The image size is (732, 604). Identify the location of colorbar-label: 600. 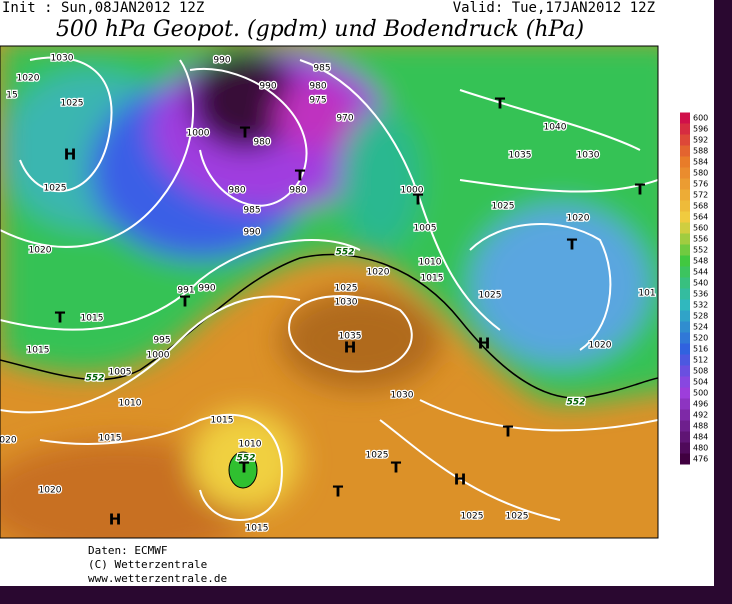
(700, 118).